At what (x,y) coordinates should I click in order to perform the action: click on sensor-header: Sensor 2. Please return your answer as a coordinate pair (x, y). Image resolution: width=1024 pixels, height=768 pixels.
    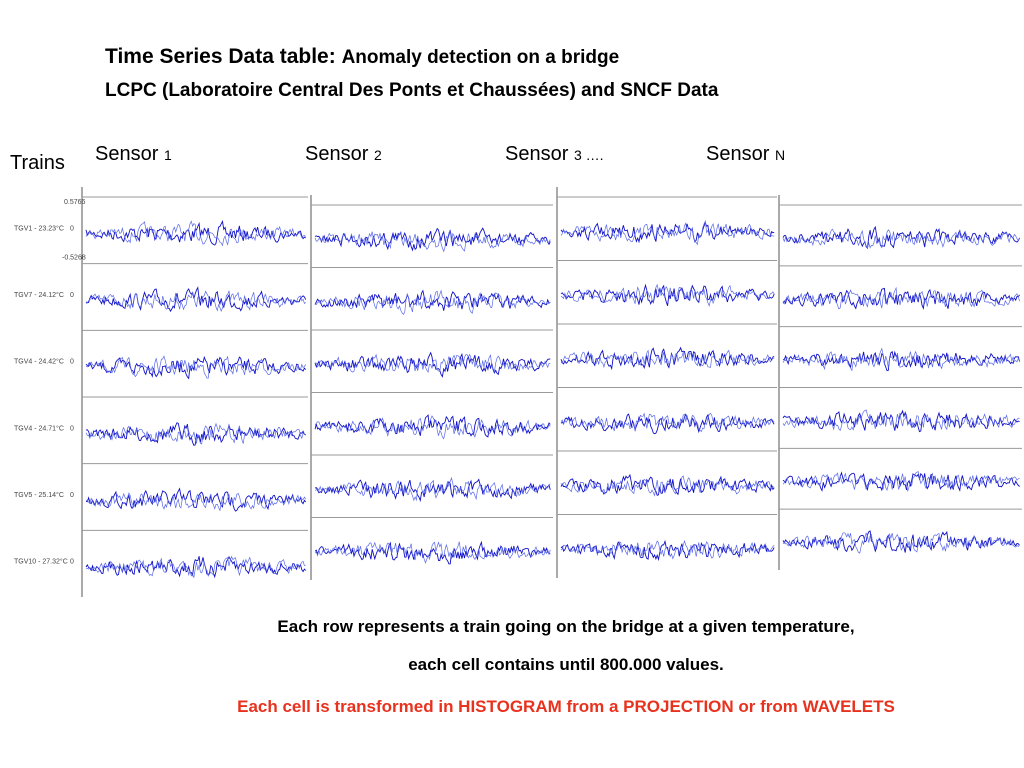
    Looking at the image, I should click on (343, 154).